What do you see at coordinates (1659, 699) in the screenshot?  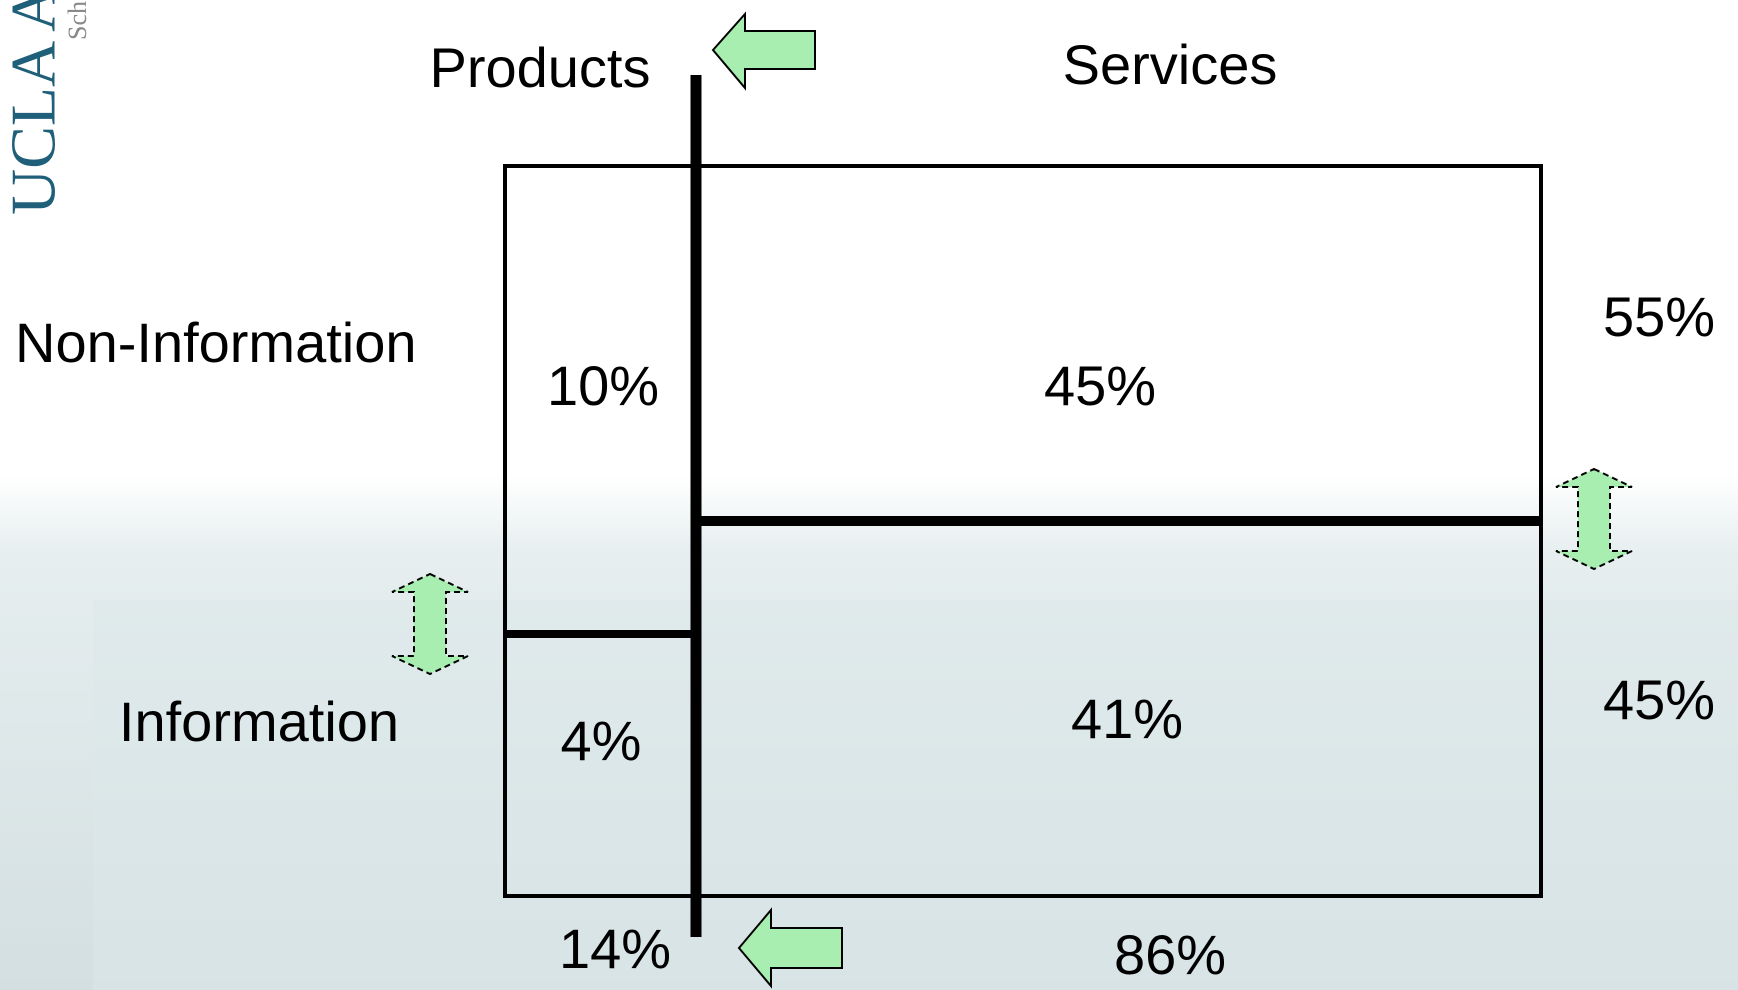 I see `row-total: 45%` at bounding box center [1659, 699].